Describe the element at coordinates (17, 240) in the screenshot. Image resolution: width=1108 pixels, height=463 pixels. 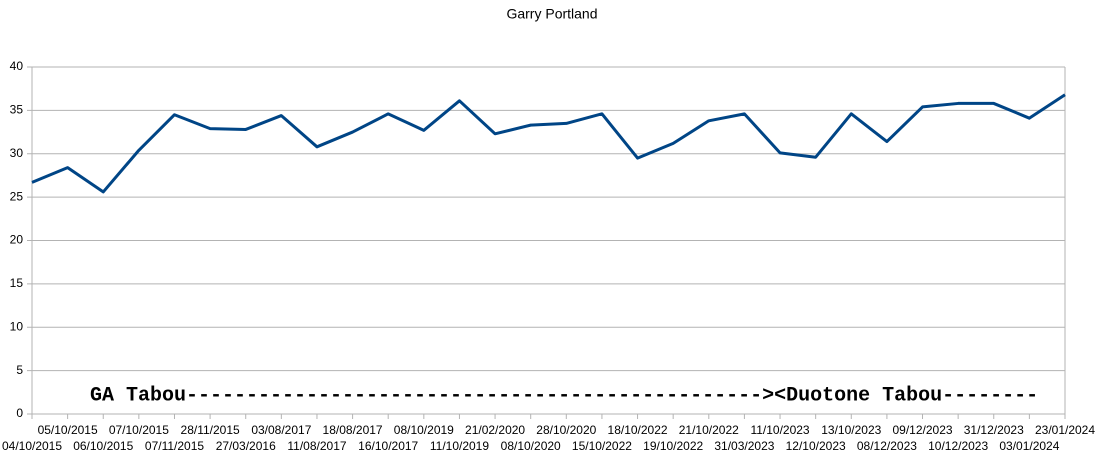
I see `y-tick-label: 20` at that location.